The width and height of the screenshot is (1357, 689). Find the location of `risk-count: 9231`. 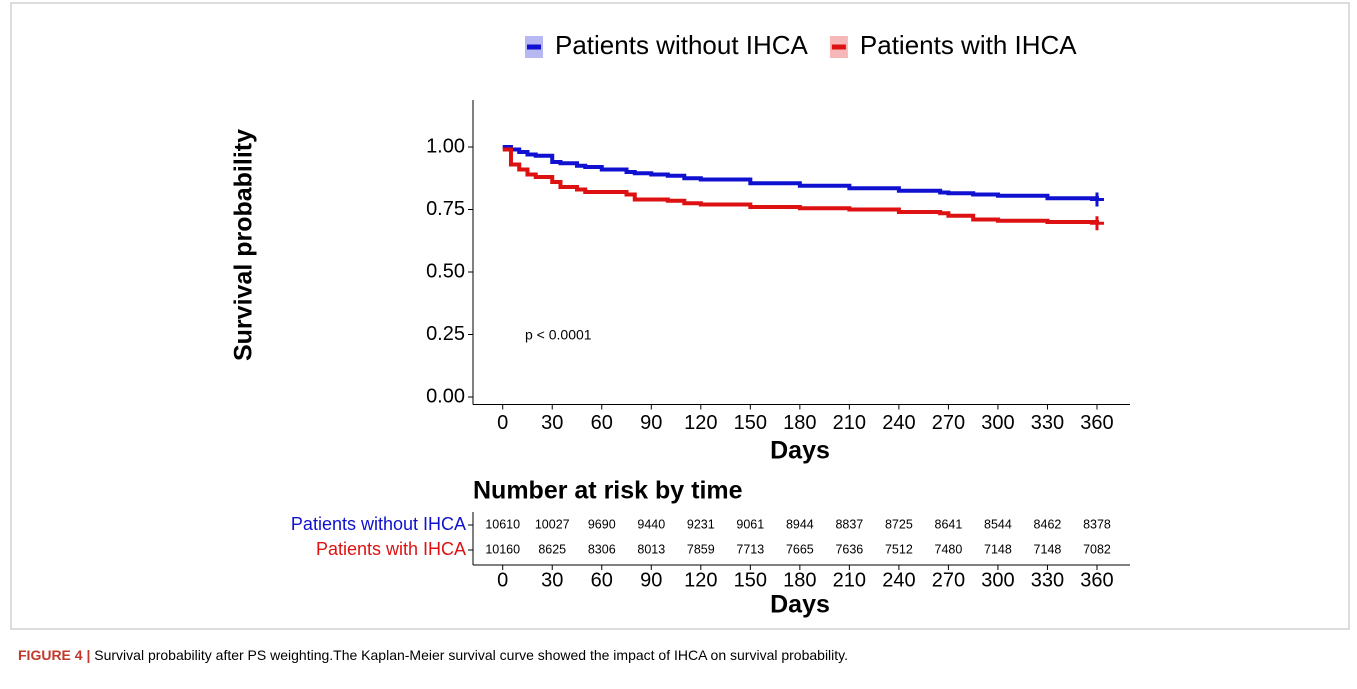

risk-count: 9231 is located at coordinates (701, 524).